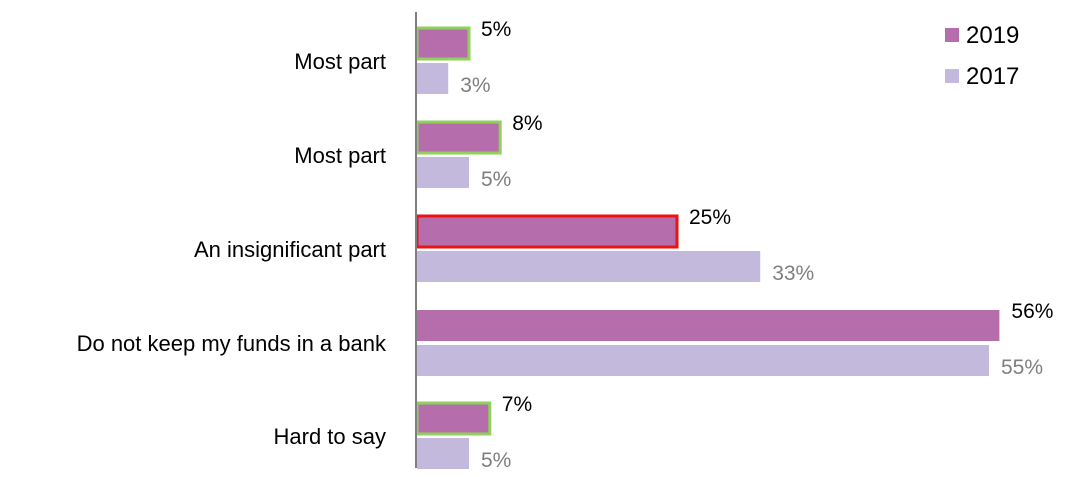 Image resolution: width=1080 pixels, height=477 pixels. I want to click on category-label: Hard to say, so click(330, 436).